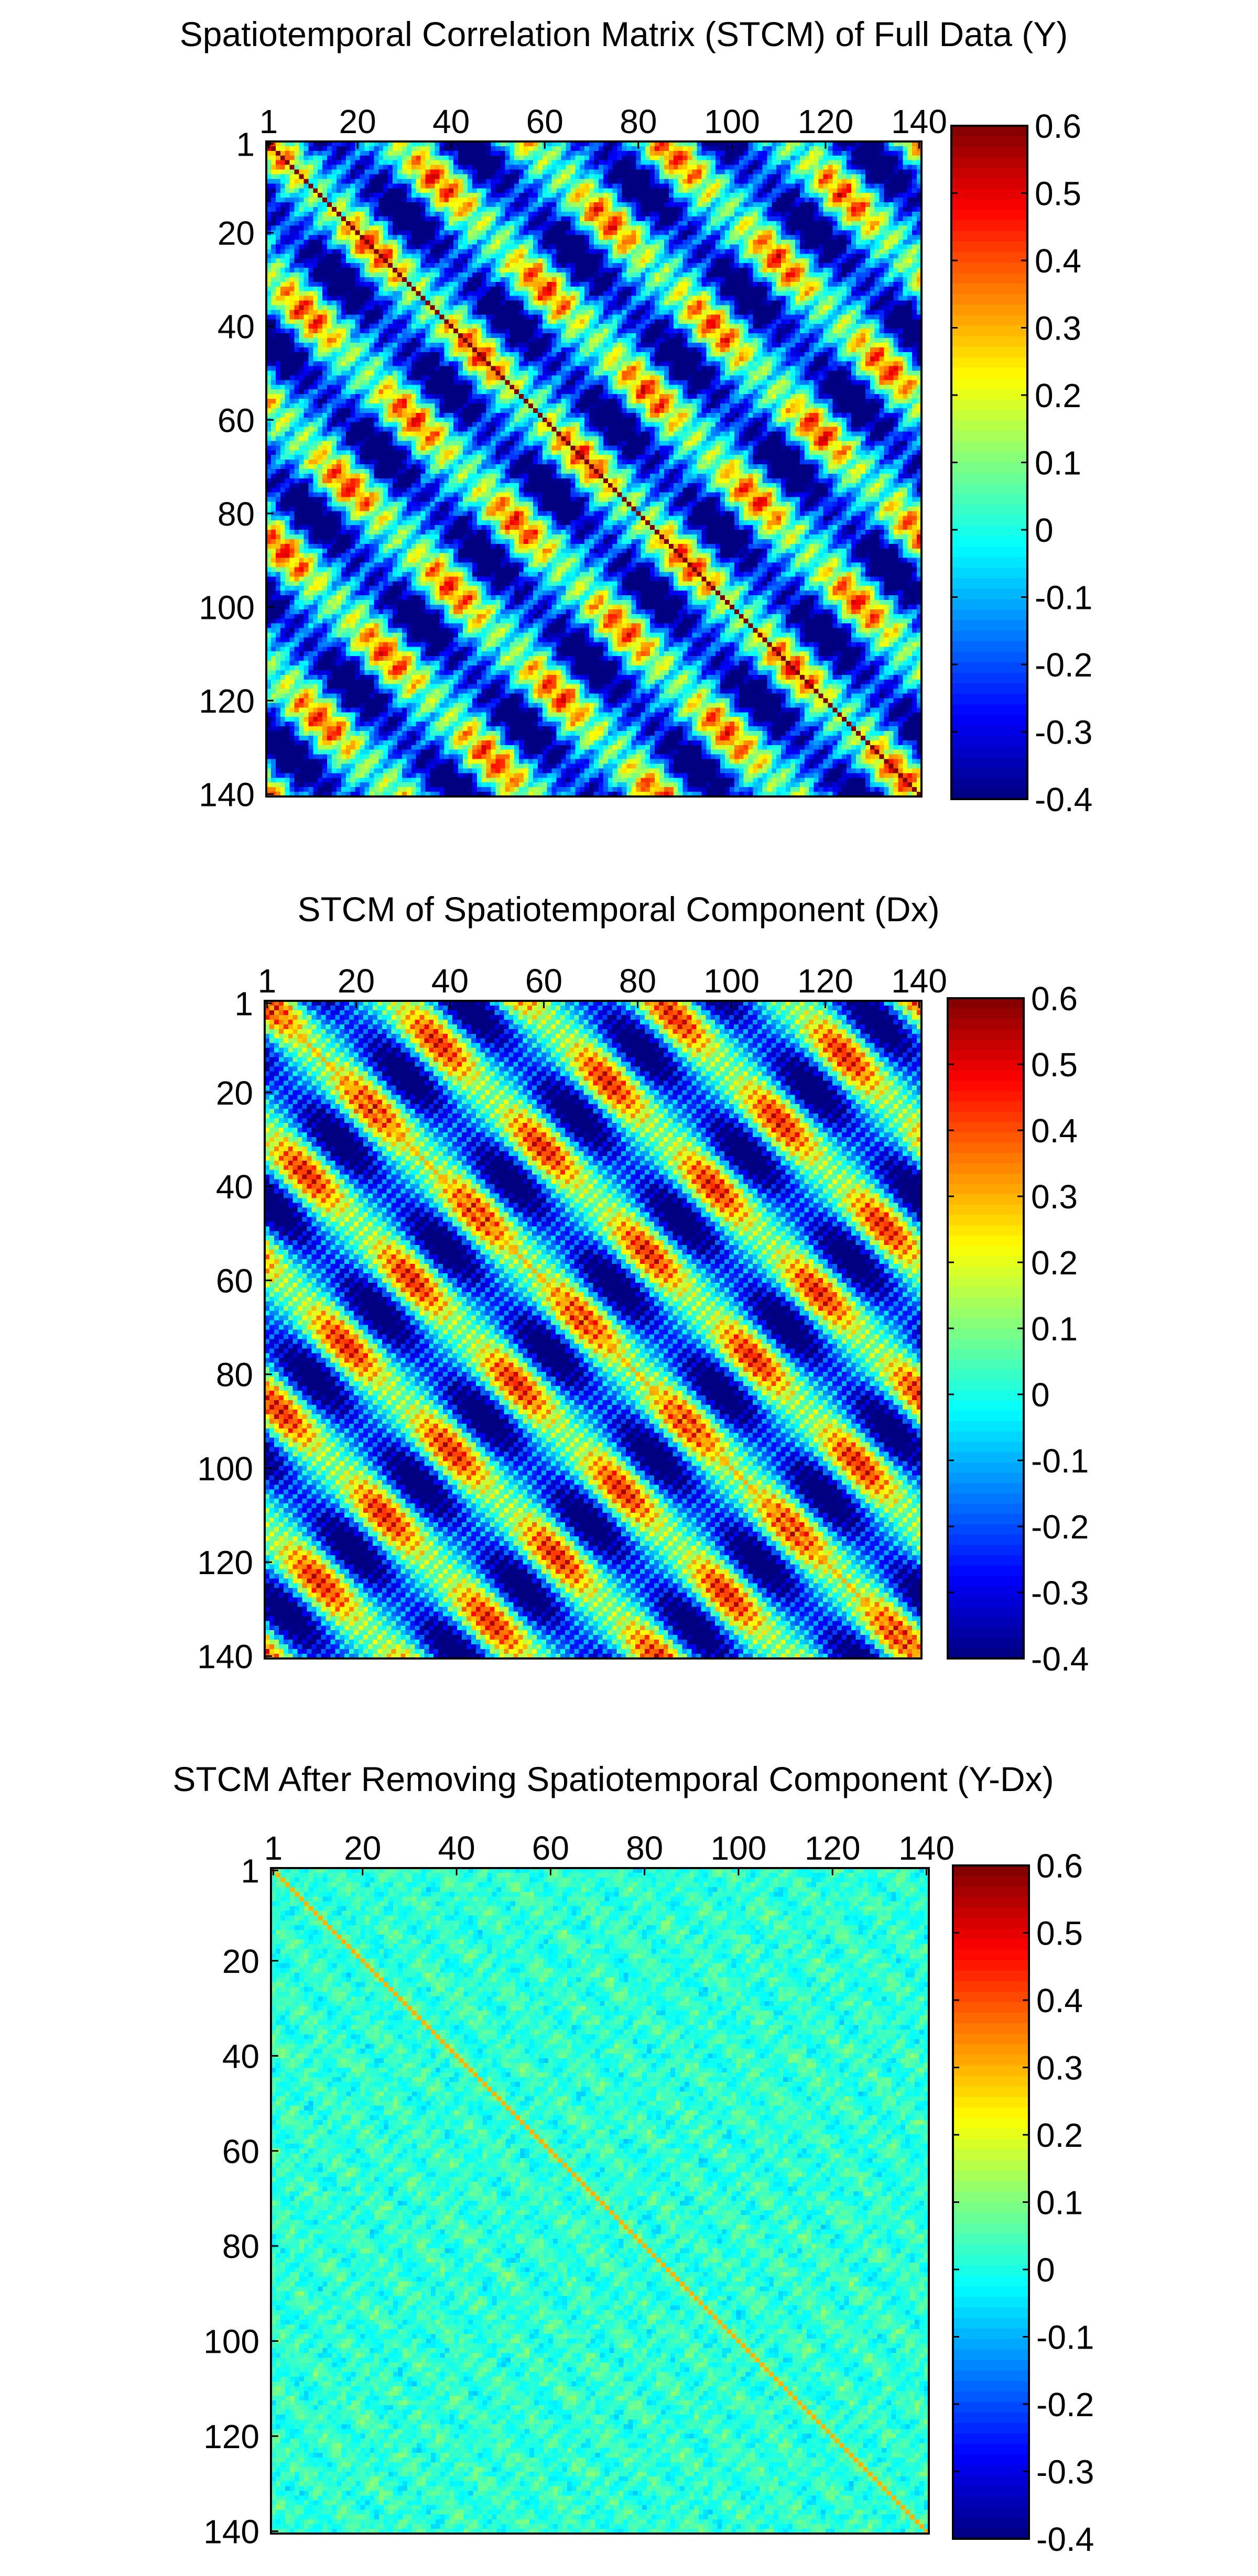 The width and height of the screenshot is (1258, 2576). What do you see at coordinates (1054, 1263) in the screenshot?
I see `colorbar-tick-label: 0.2` at bounding box center [1054, 1263].